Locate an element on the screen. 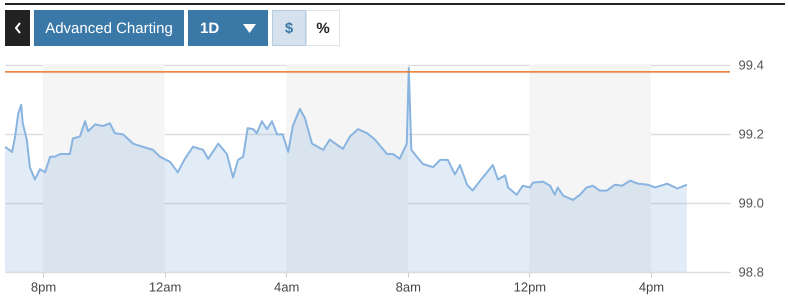  x-tick-label: 8am is located at coordinates (408, 287).